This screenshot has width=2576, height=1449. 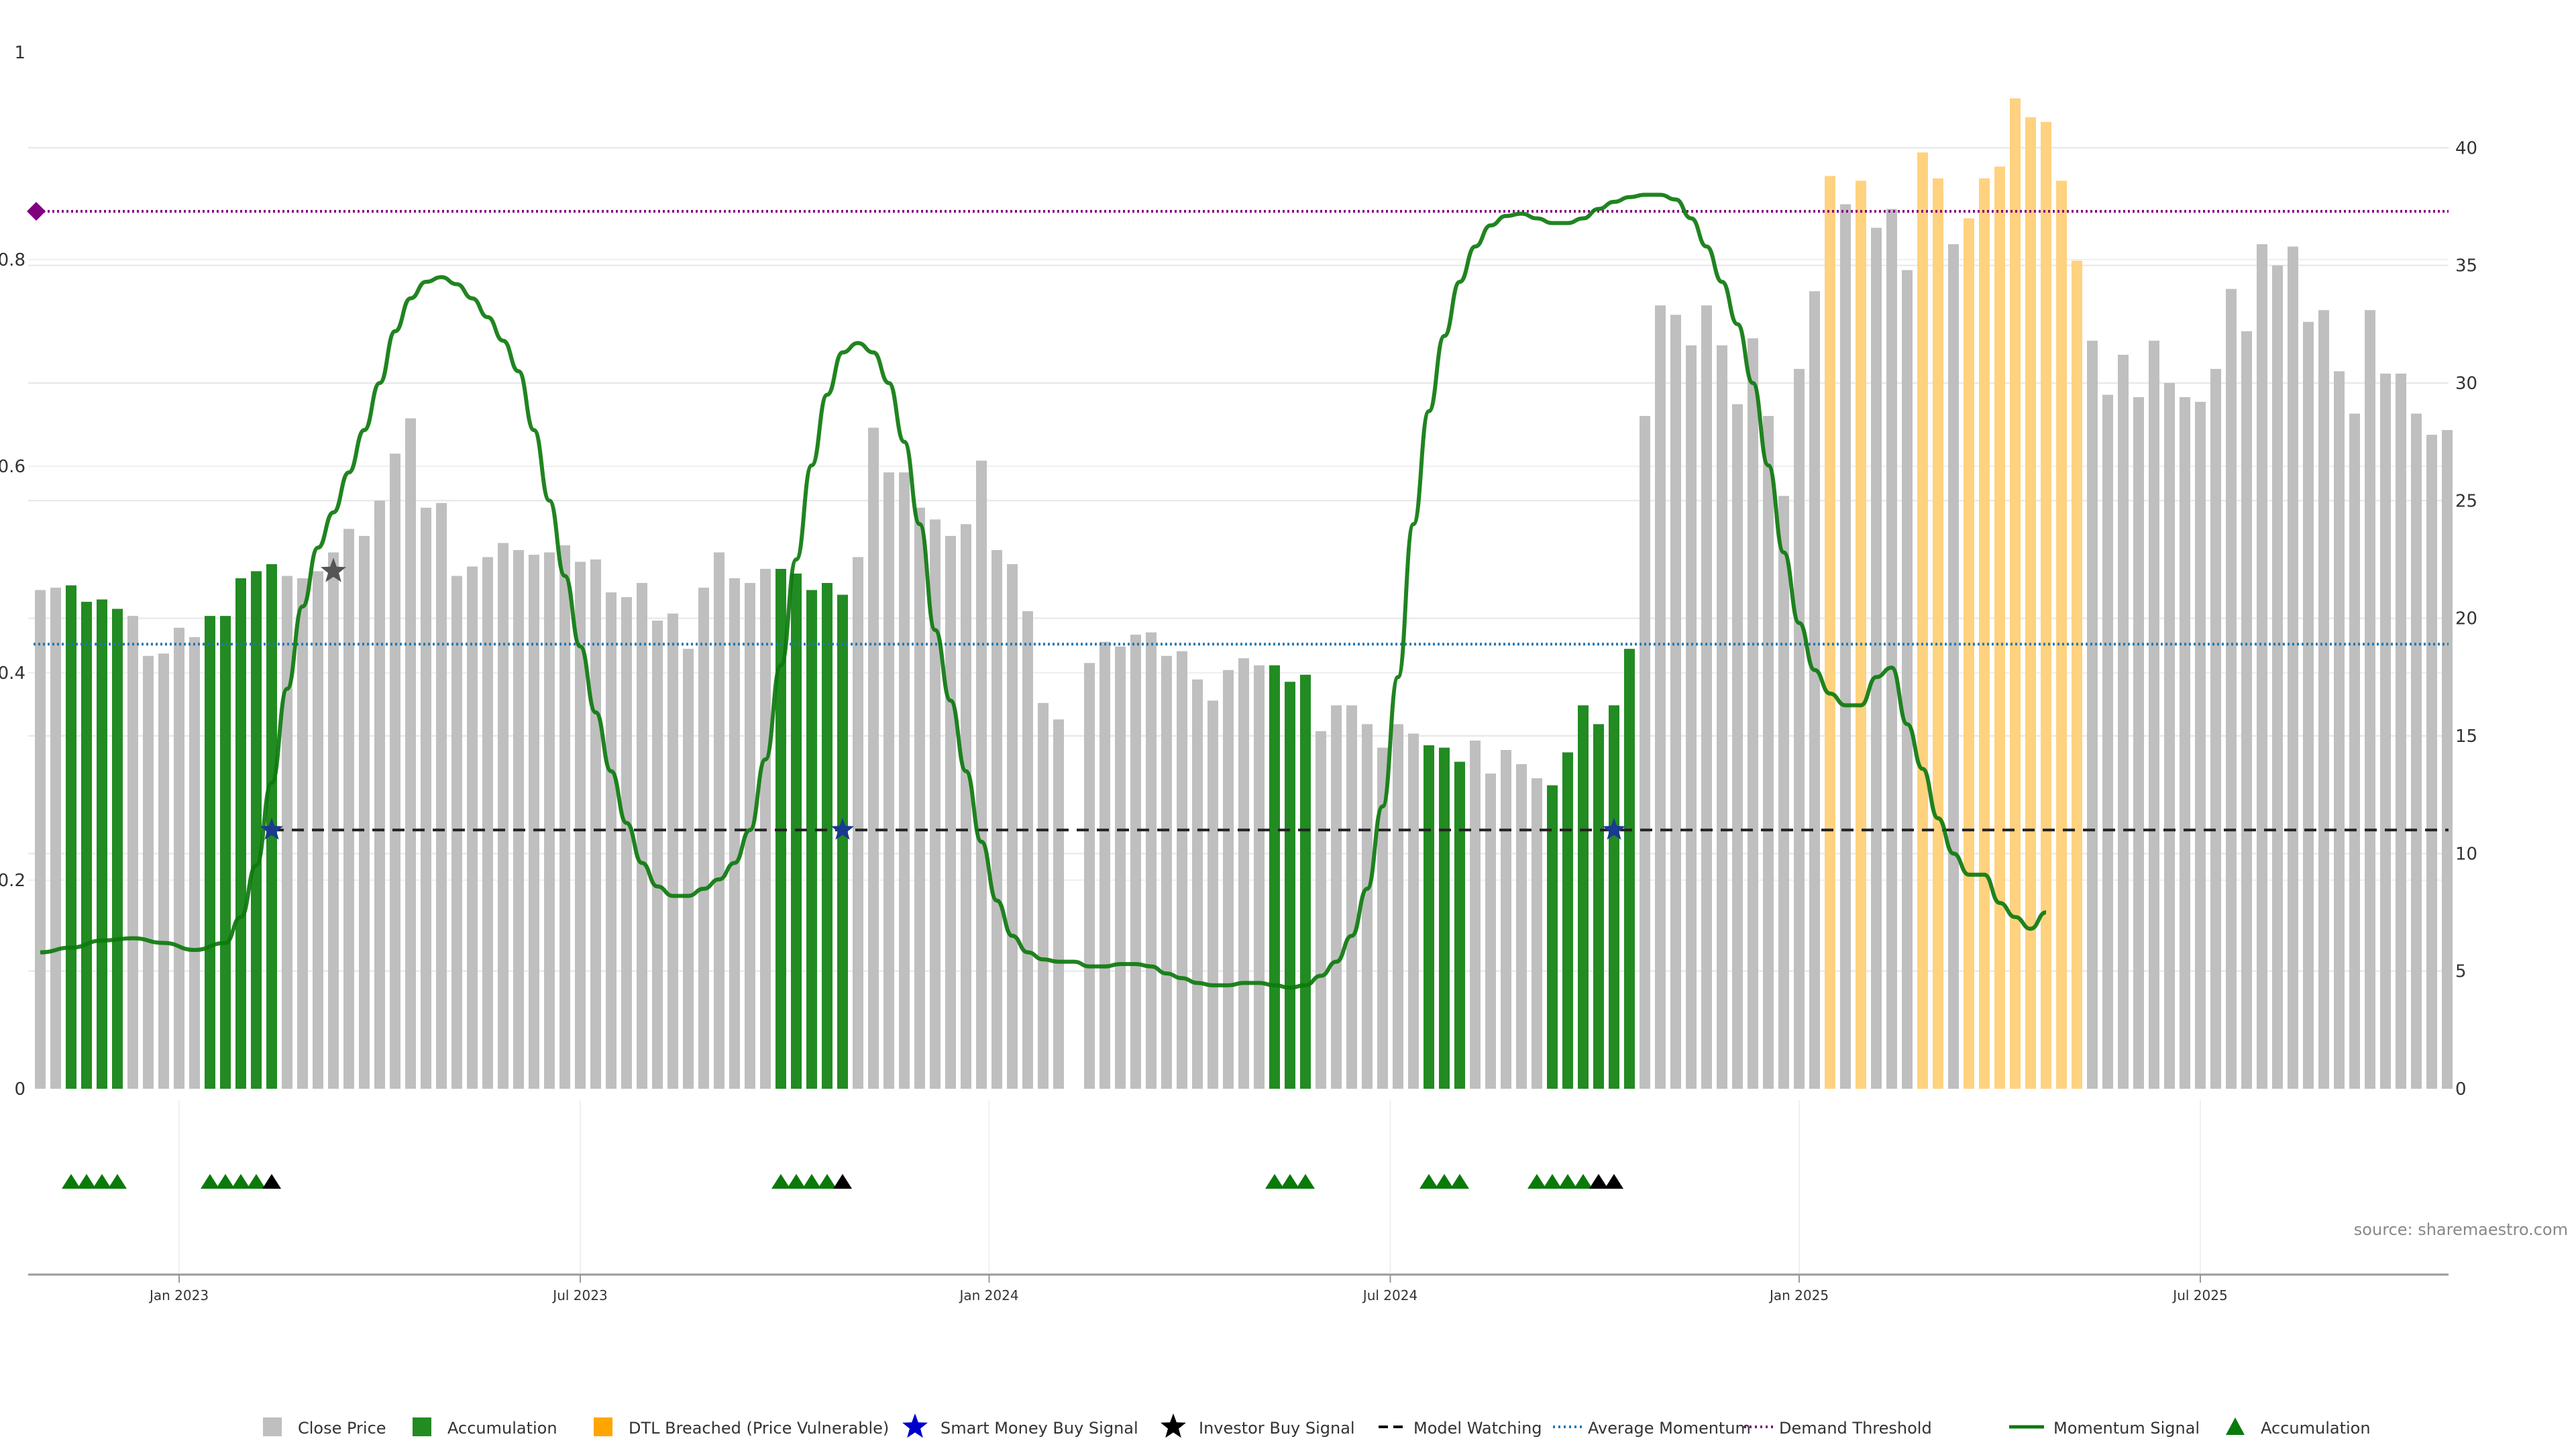 I want to click on right-axis-tick-label: 0, so click(x=2461, y=1089).